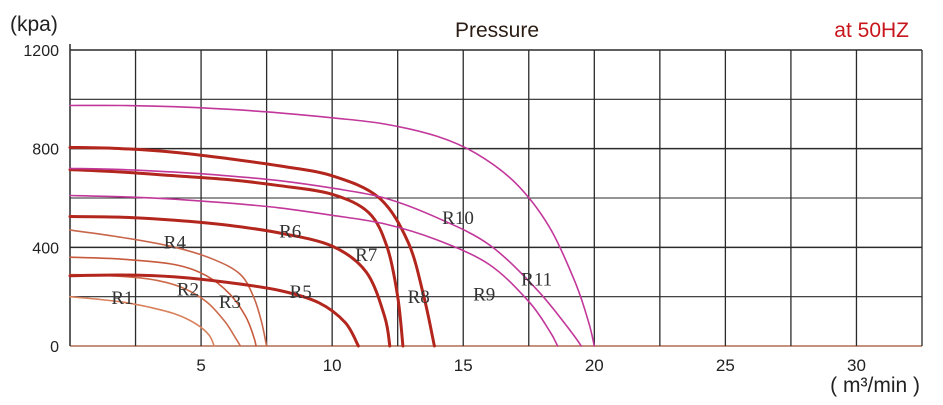  Describe the element at coordinates (290, 231) in the screenshot. I see `series-label-r6: R6` at that location.